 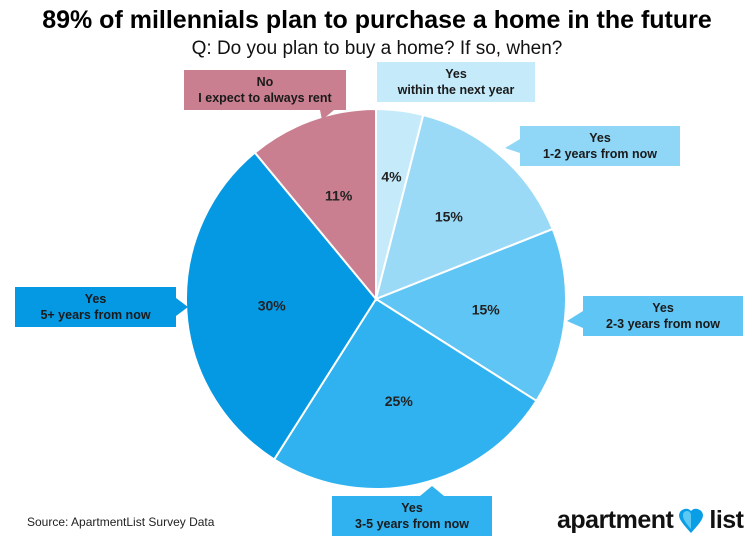 I want to click on callout-detail: 3-5 years from now, so click(x=412, y=524).